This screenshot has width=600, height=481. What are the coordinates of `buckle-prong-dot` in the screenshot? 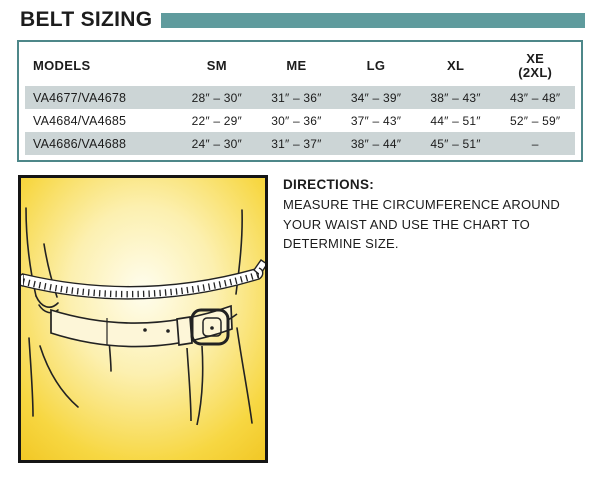 It's located at (212, 328).